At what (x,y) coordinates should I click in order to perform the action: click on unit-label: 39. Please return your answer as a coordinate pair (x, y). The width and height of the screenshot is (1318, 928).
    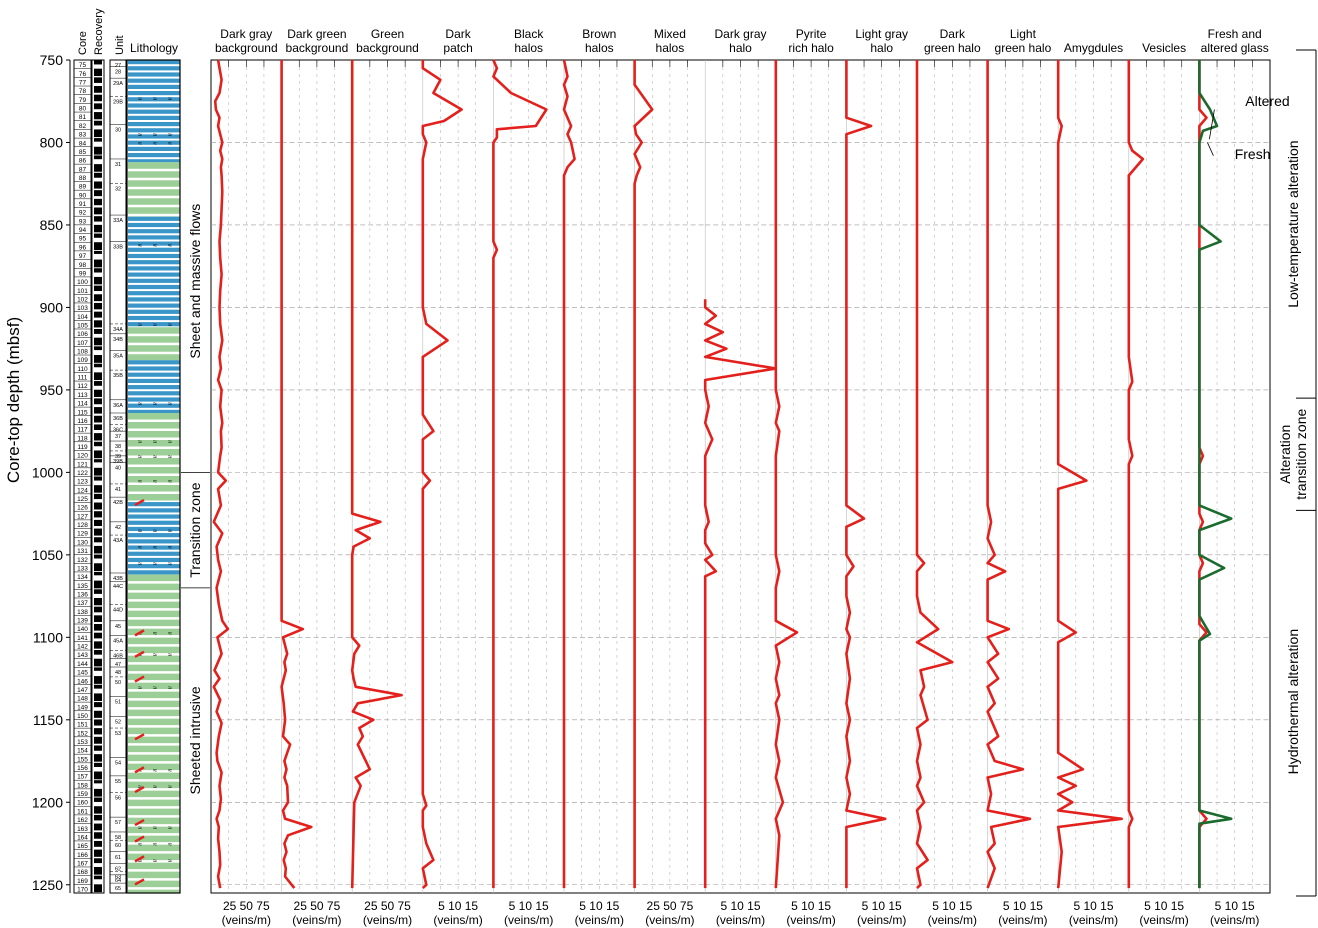
    Looking at the image, I should click on (118, 457).